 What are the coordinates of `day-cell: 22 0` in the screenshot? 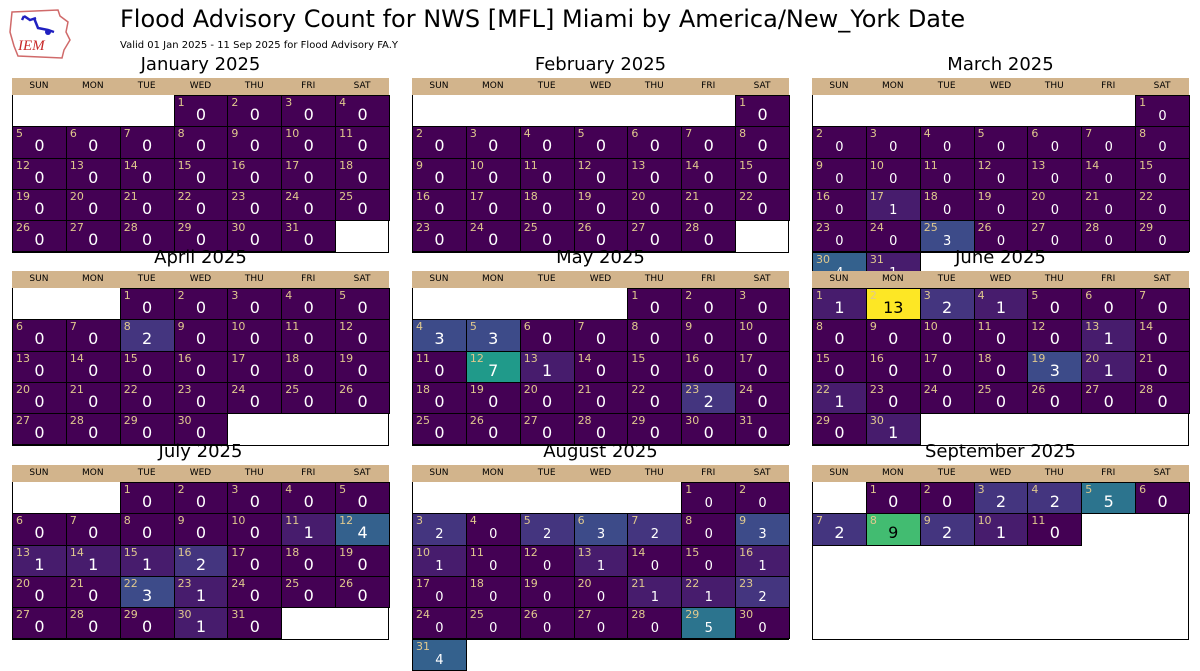 It's located at (655, 398).